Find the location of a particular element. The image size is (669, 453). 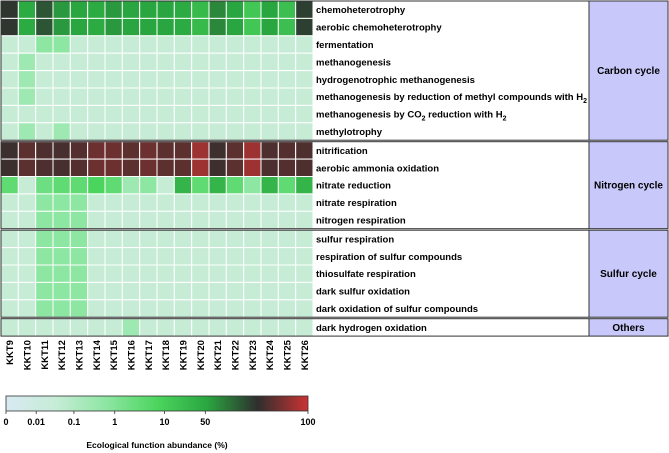

sample-label: KKT13 is located at coordinates (80, 355).